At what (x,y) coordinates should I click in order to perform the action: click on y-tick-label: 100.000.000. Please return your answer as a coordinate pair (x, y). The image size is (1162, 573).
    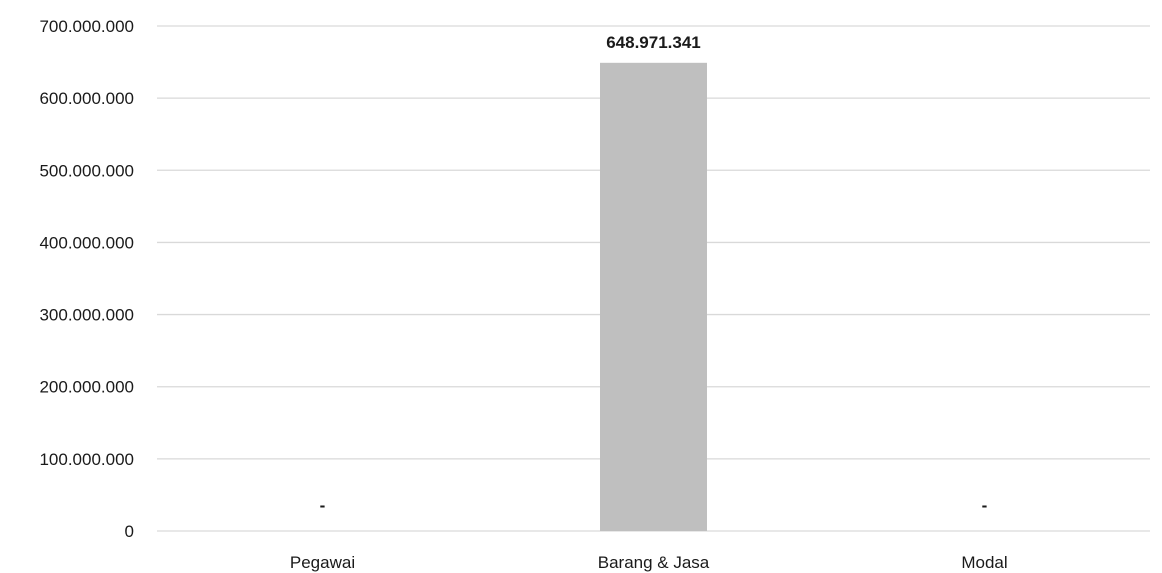
    Looking at the image, I should click on (86, 459).